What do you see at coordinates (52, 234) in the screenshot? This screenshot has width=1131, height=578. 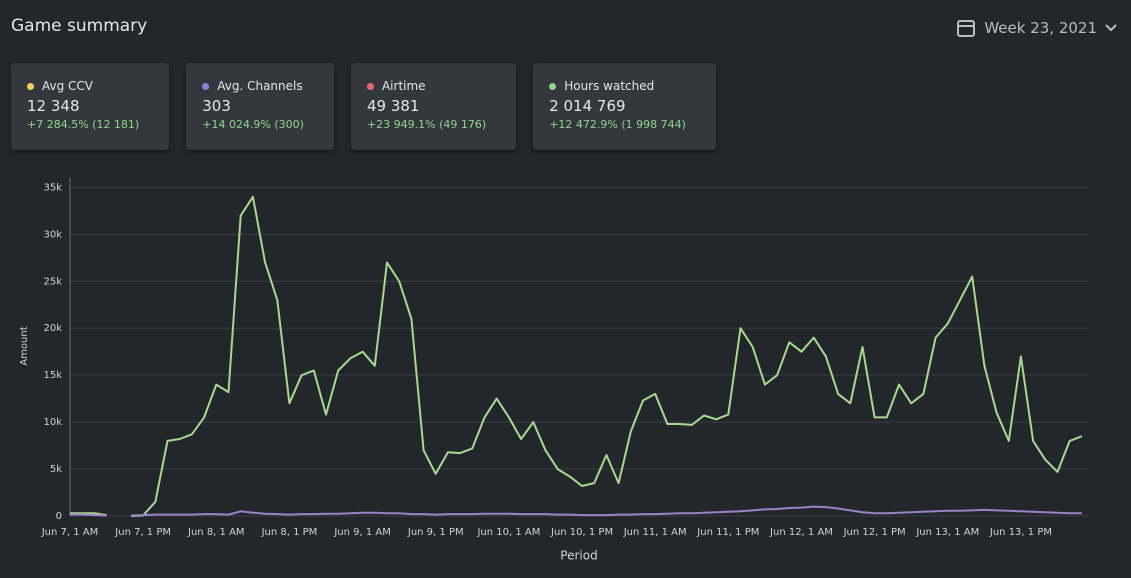 I see `y-tick-label: 30k` at bounding box center [52, 234].